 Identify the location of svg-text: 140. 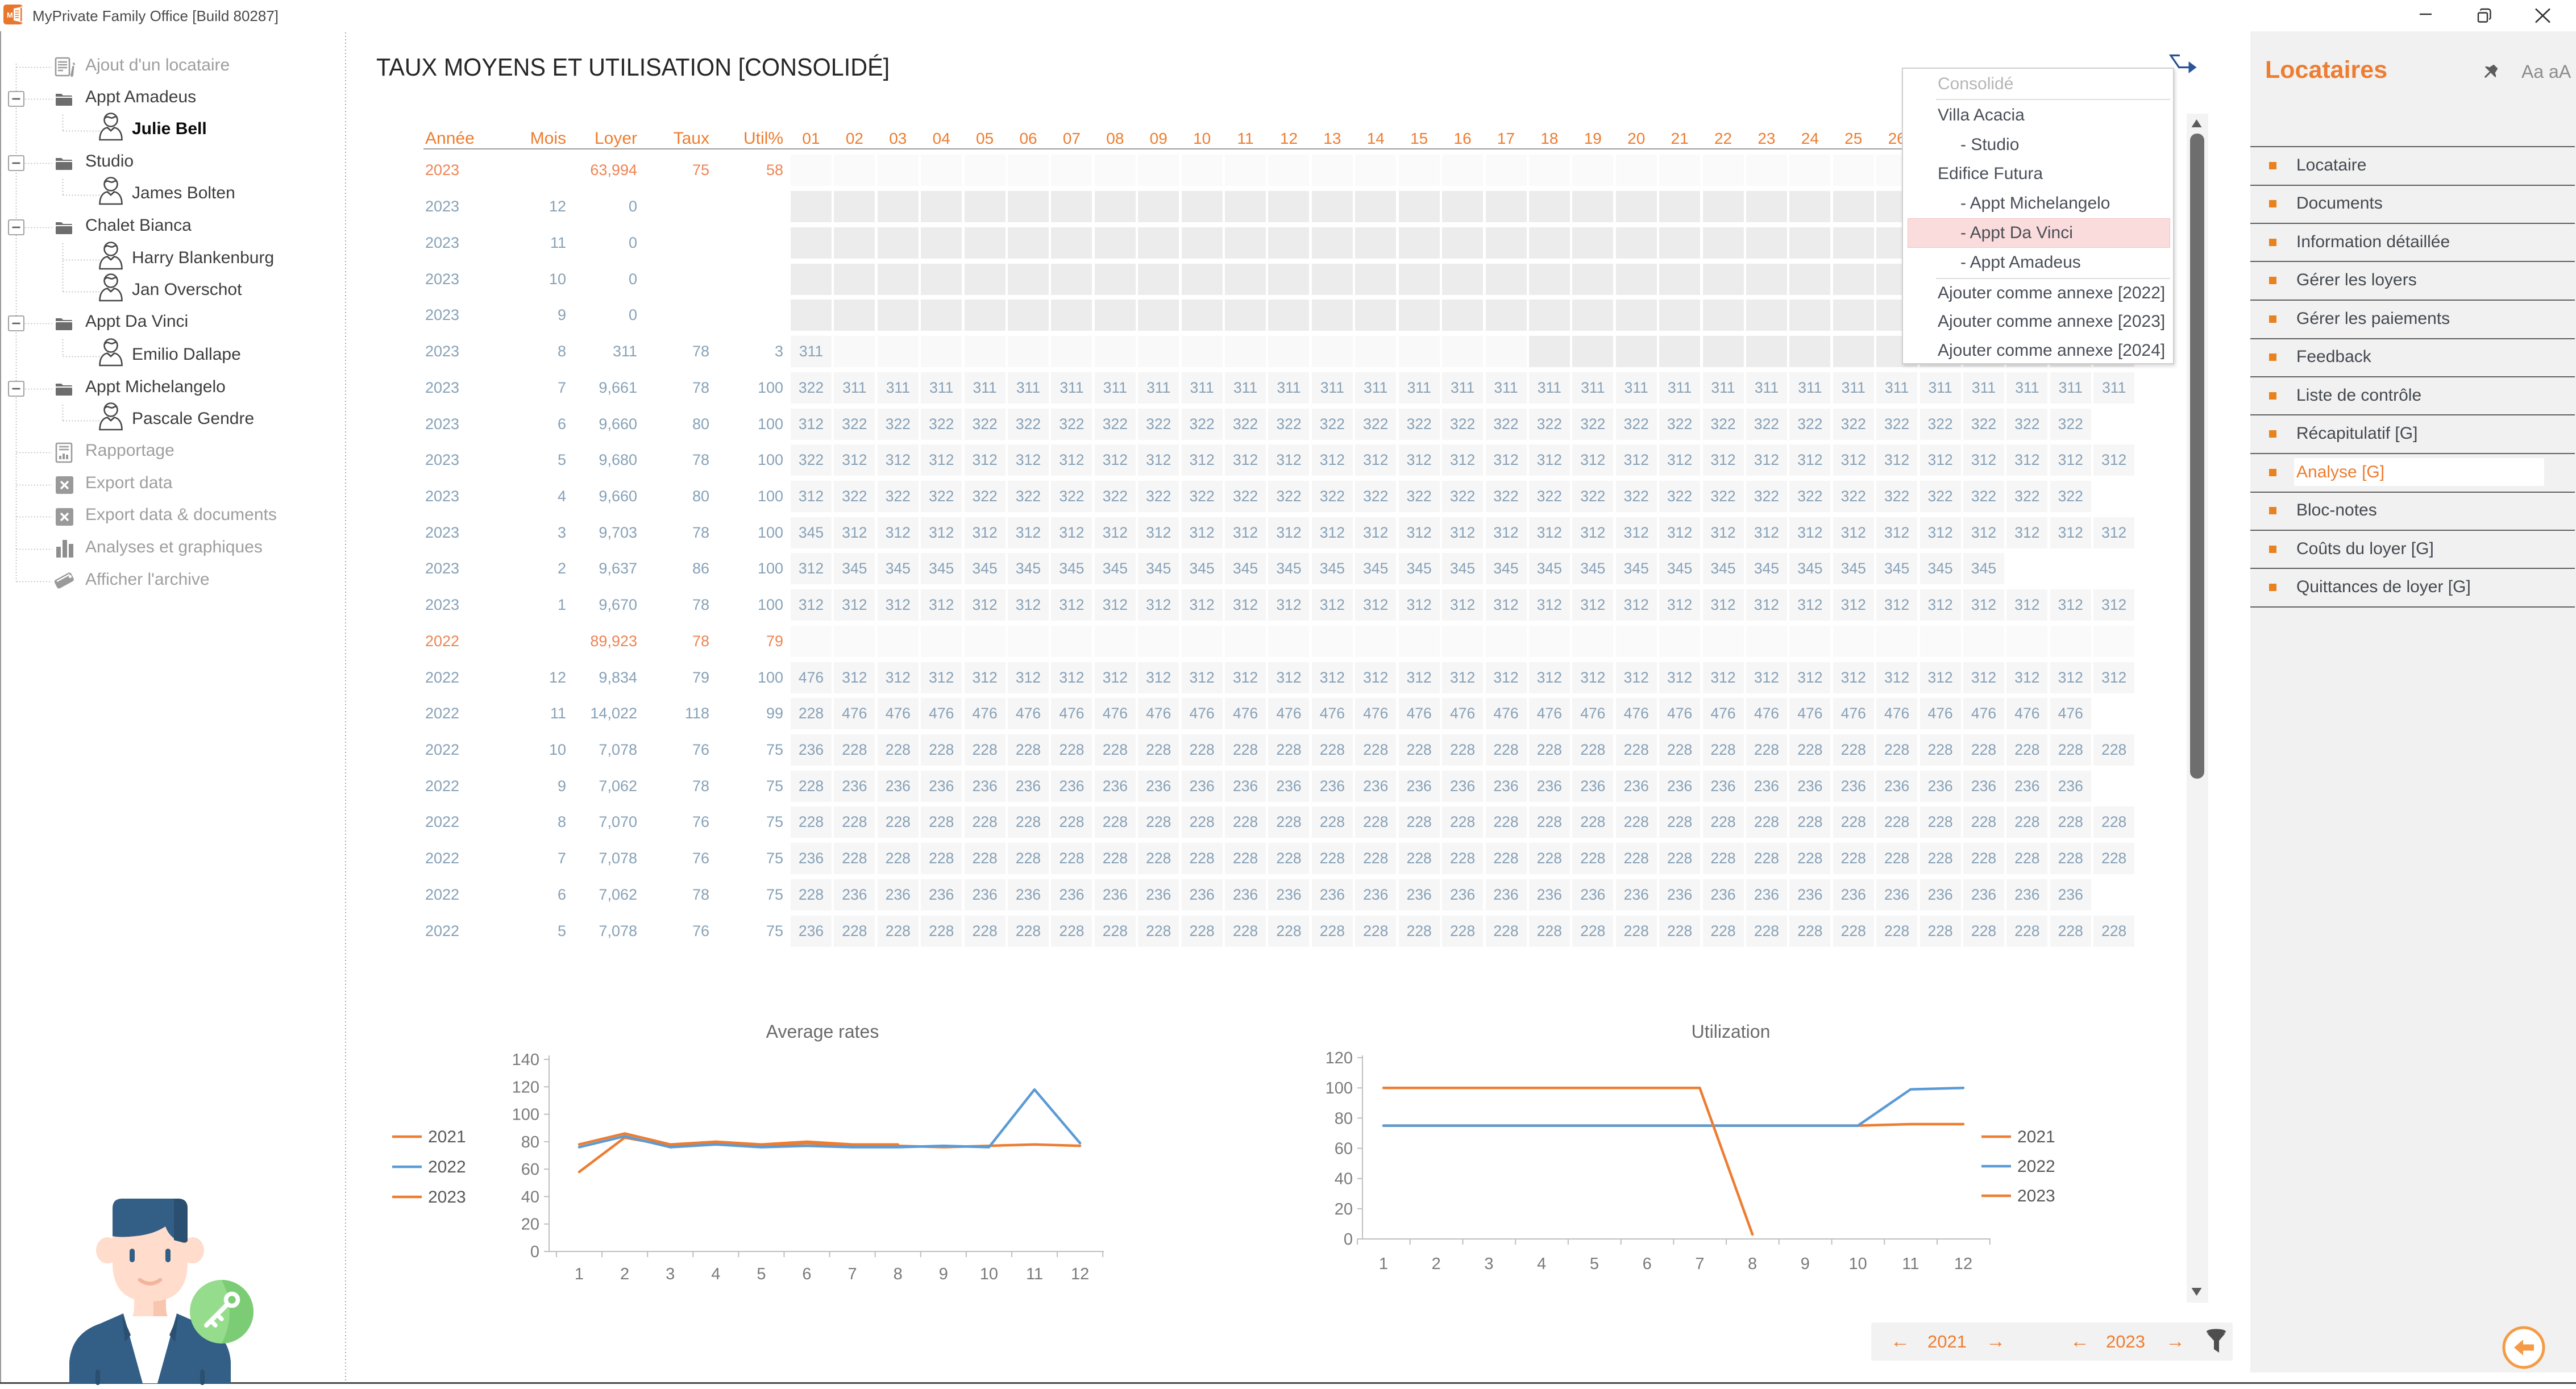
(525, 1060).